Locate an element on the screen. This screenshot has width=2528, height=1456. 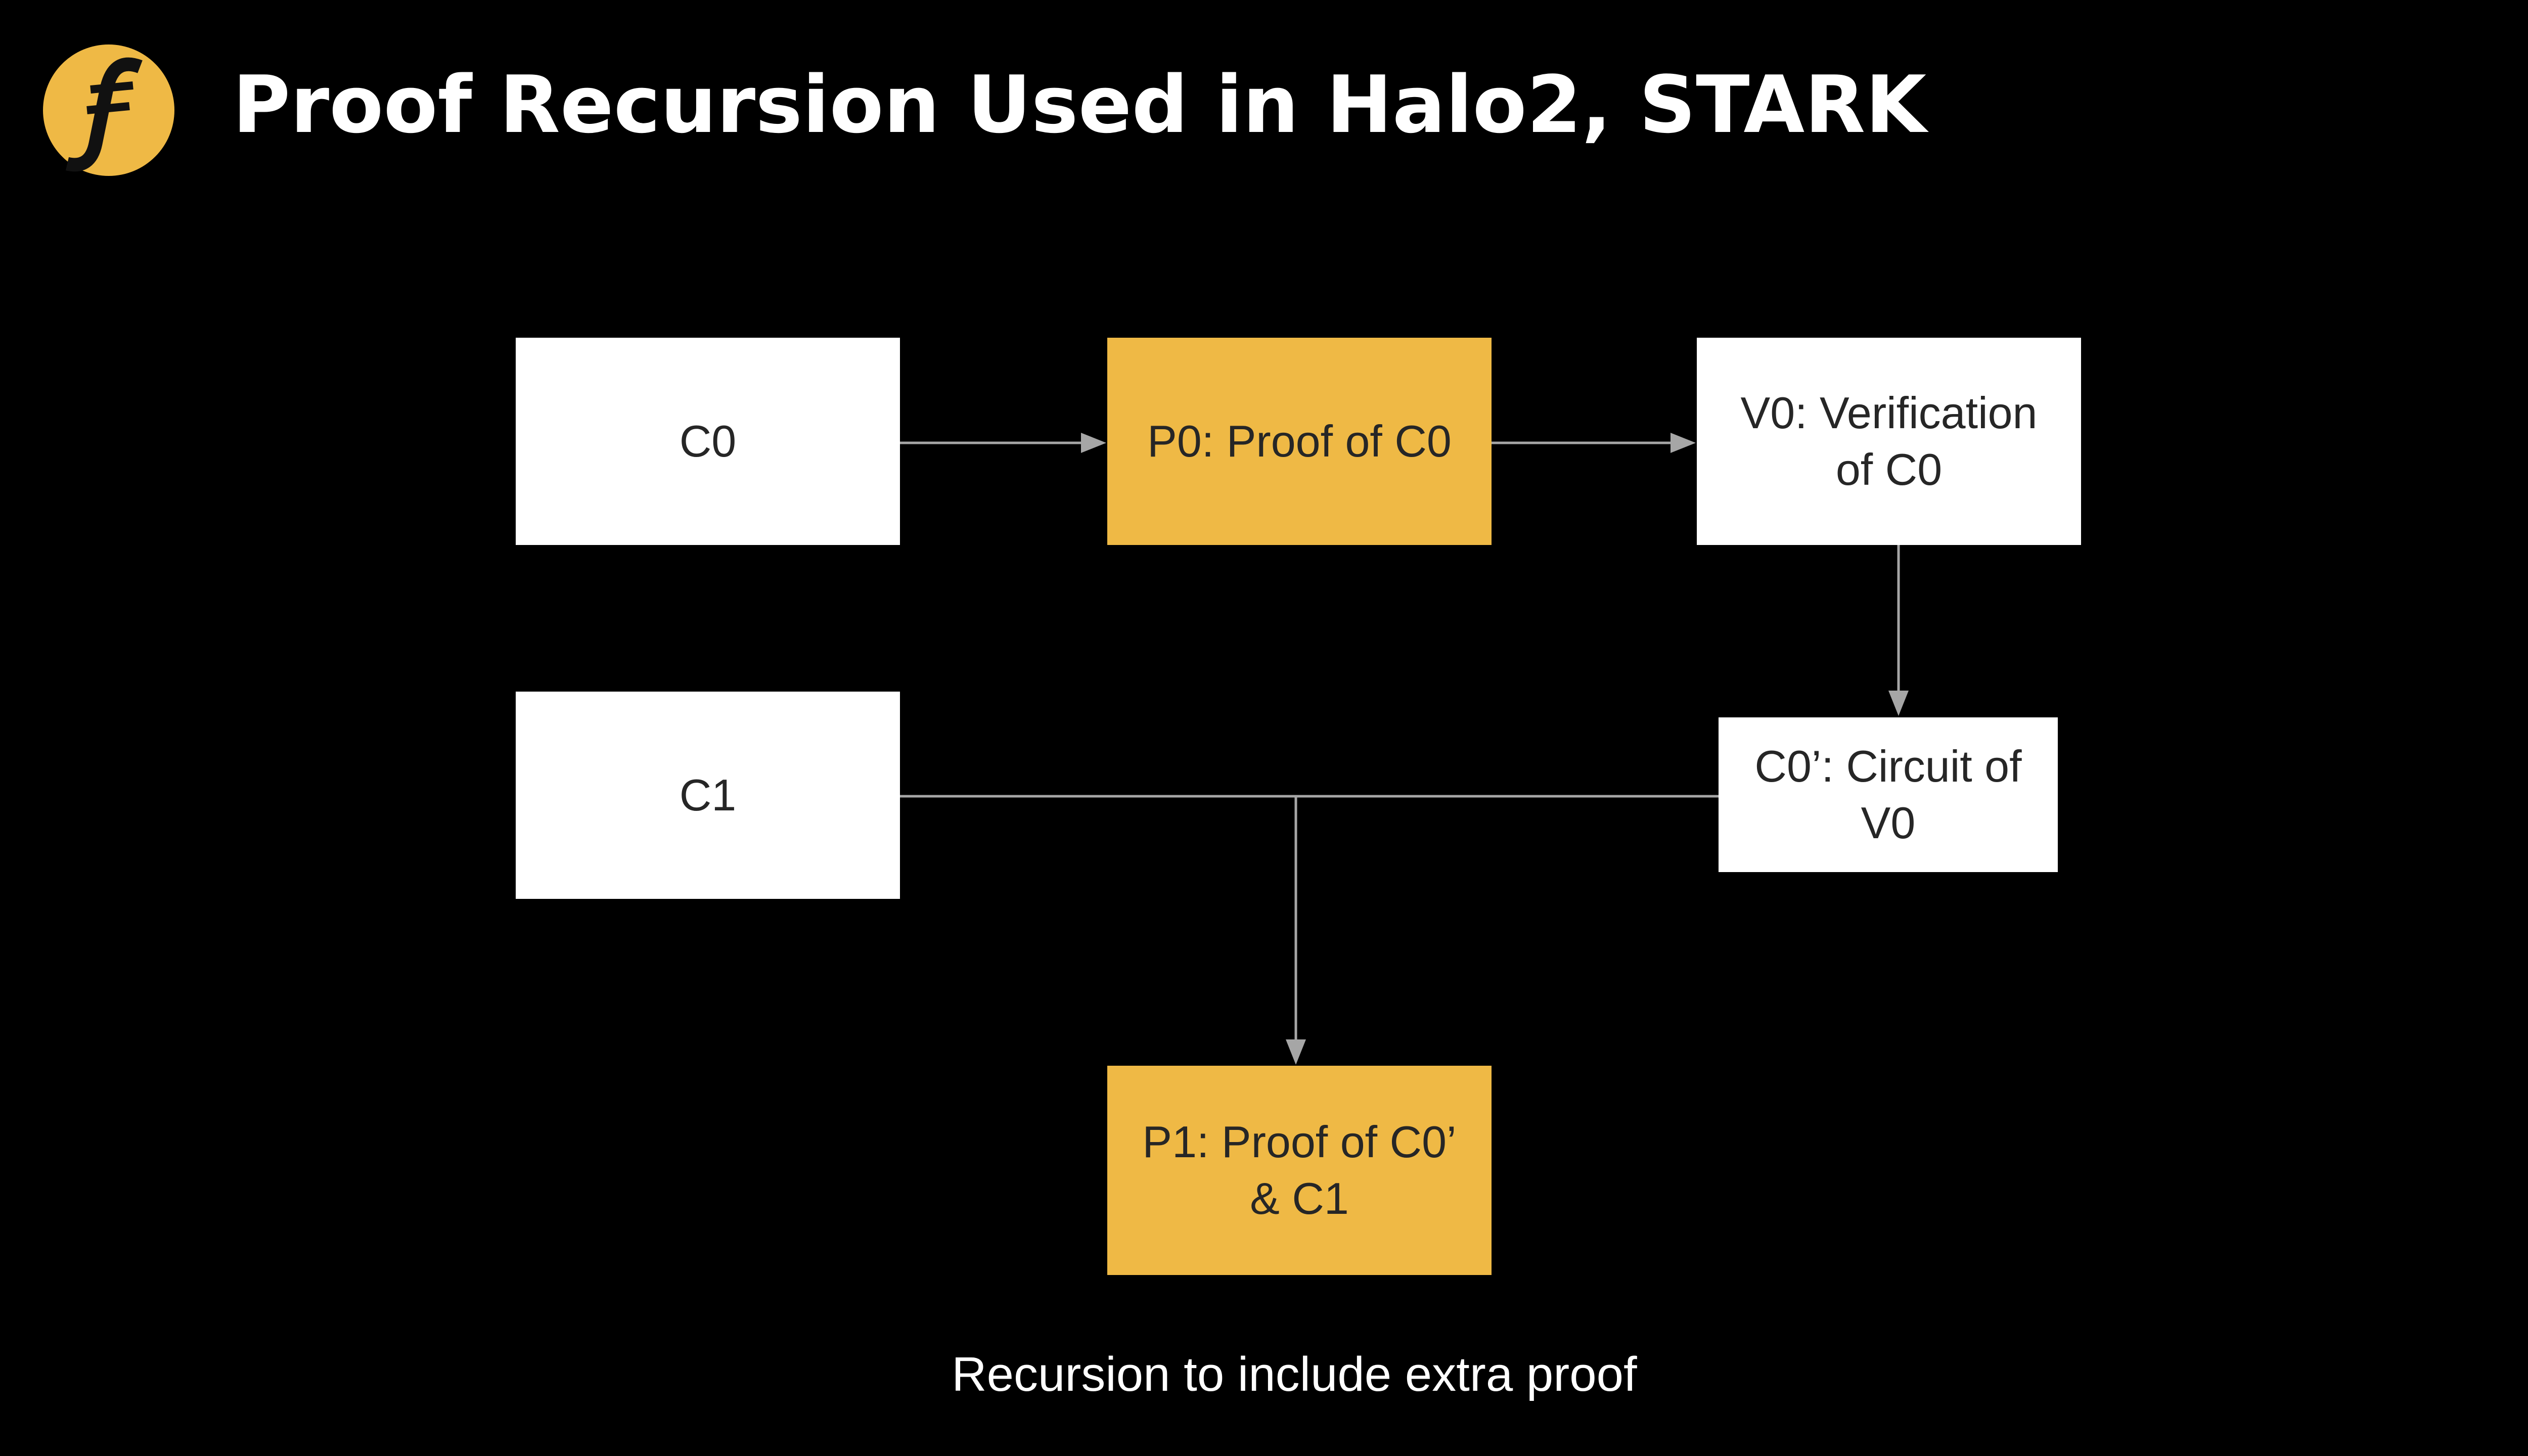
node-c1-label: C1 is located at coordinates (708, 795).